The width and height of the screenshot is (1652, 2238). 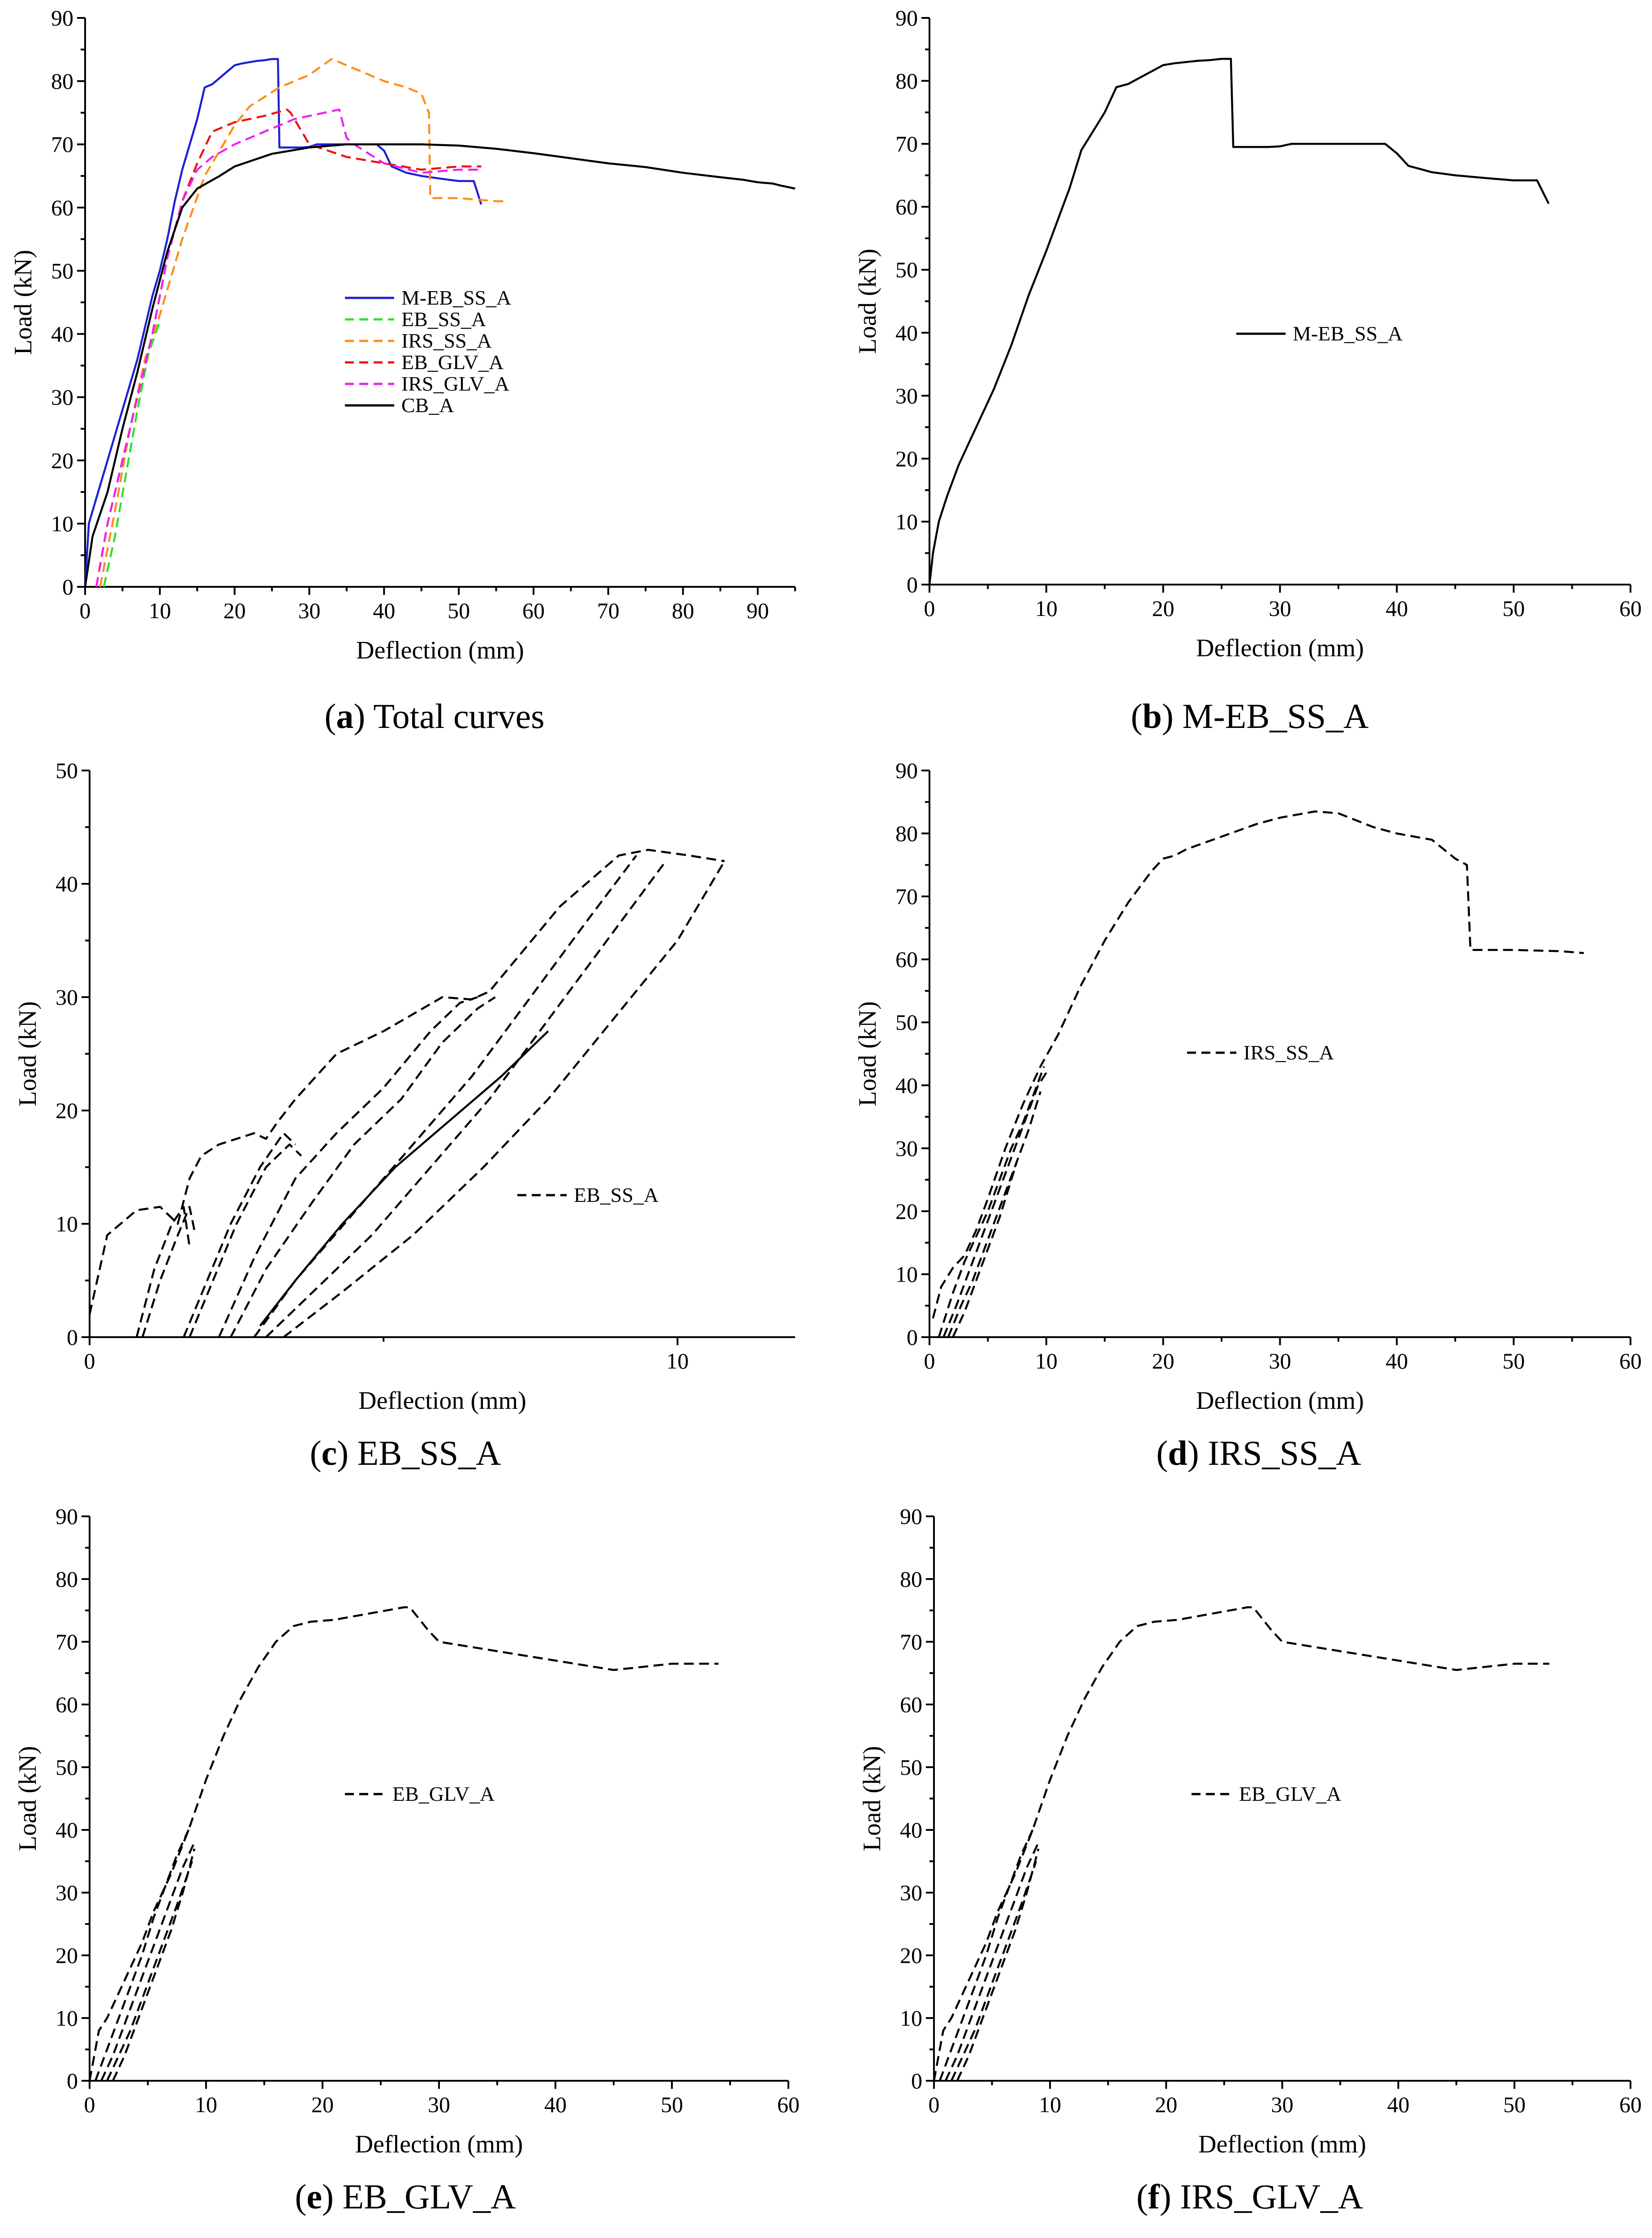 I want to click on caption-text: IRS_SS_A, so click(x=1280, y=1452).